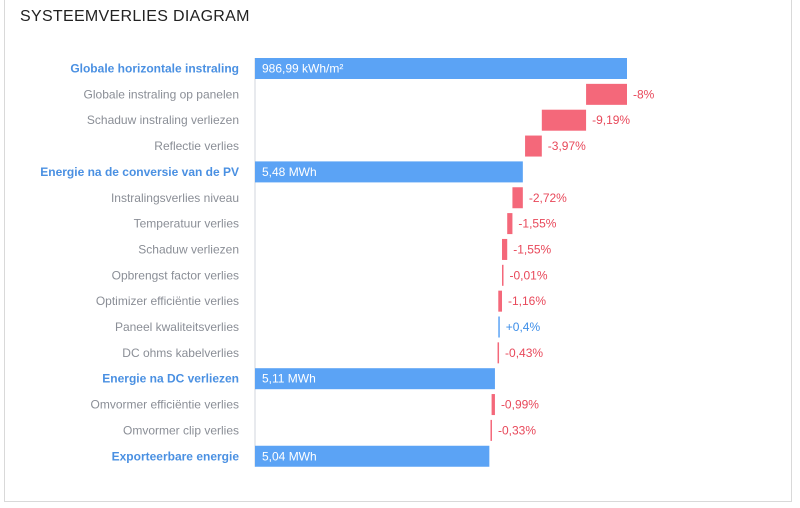 The width and height of the screenshot is (800, 508). Describe the element at coordinates (135, 16) in the screenshot. I see `chart-title: SYSTEEMVERLIES DIAGRAM` at that location.